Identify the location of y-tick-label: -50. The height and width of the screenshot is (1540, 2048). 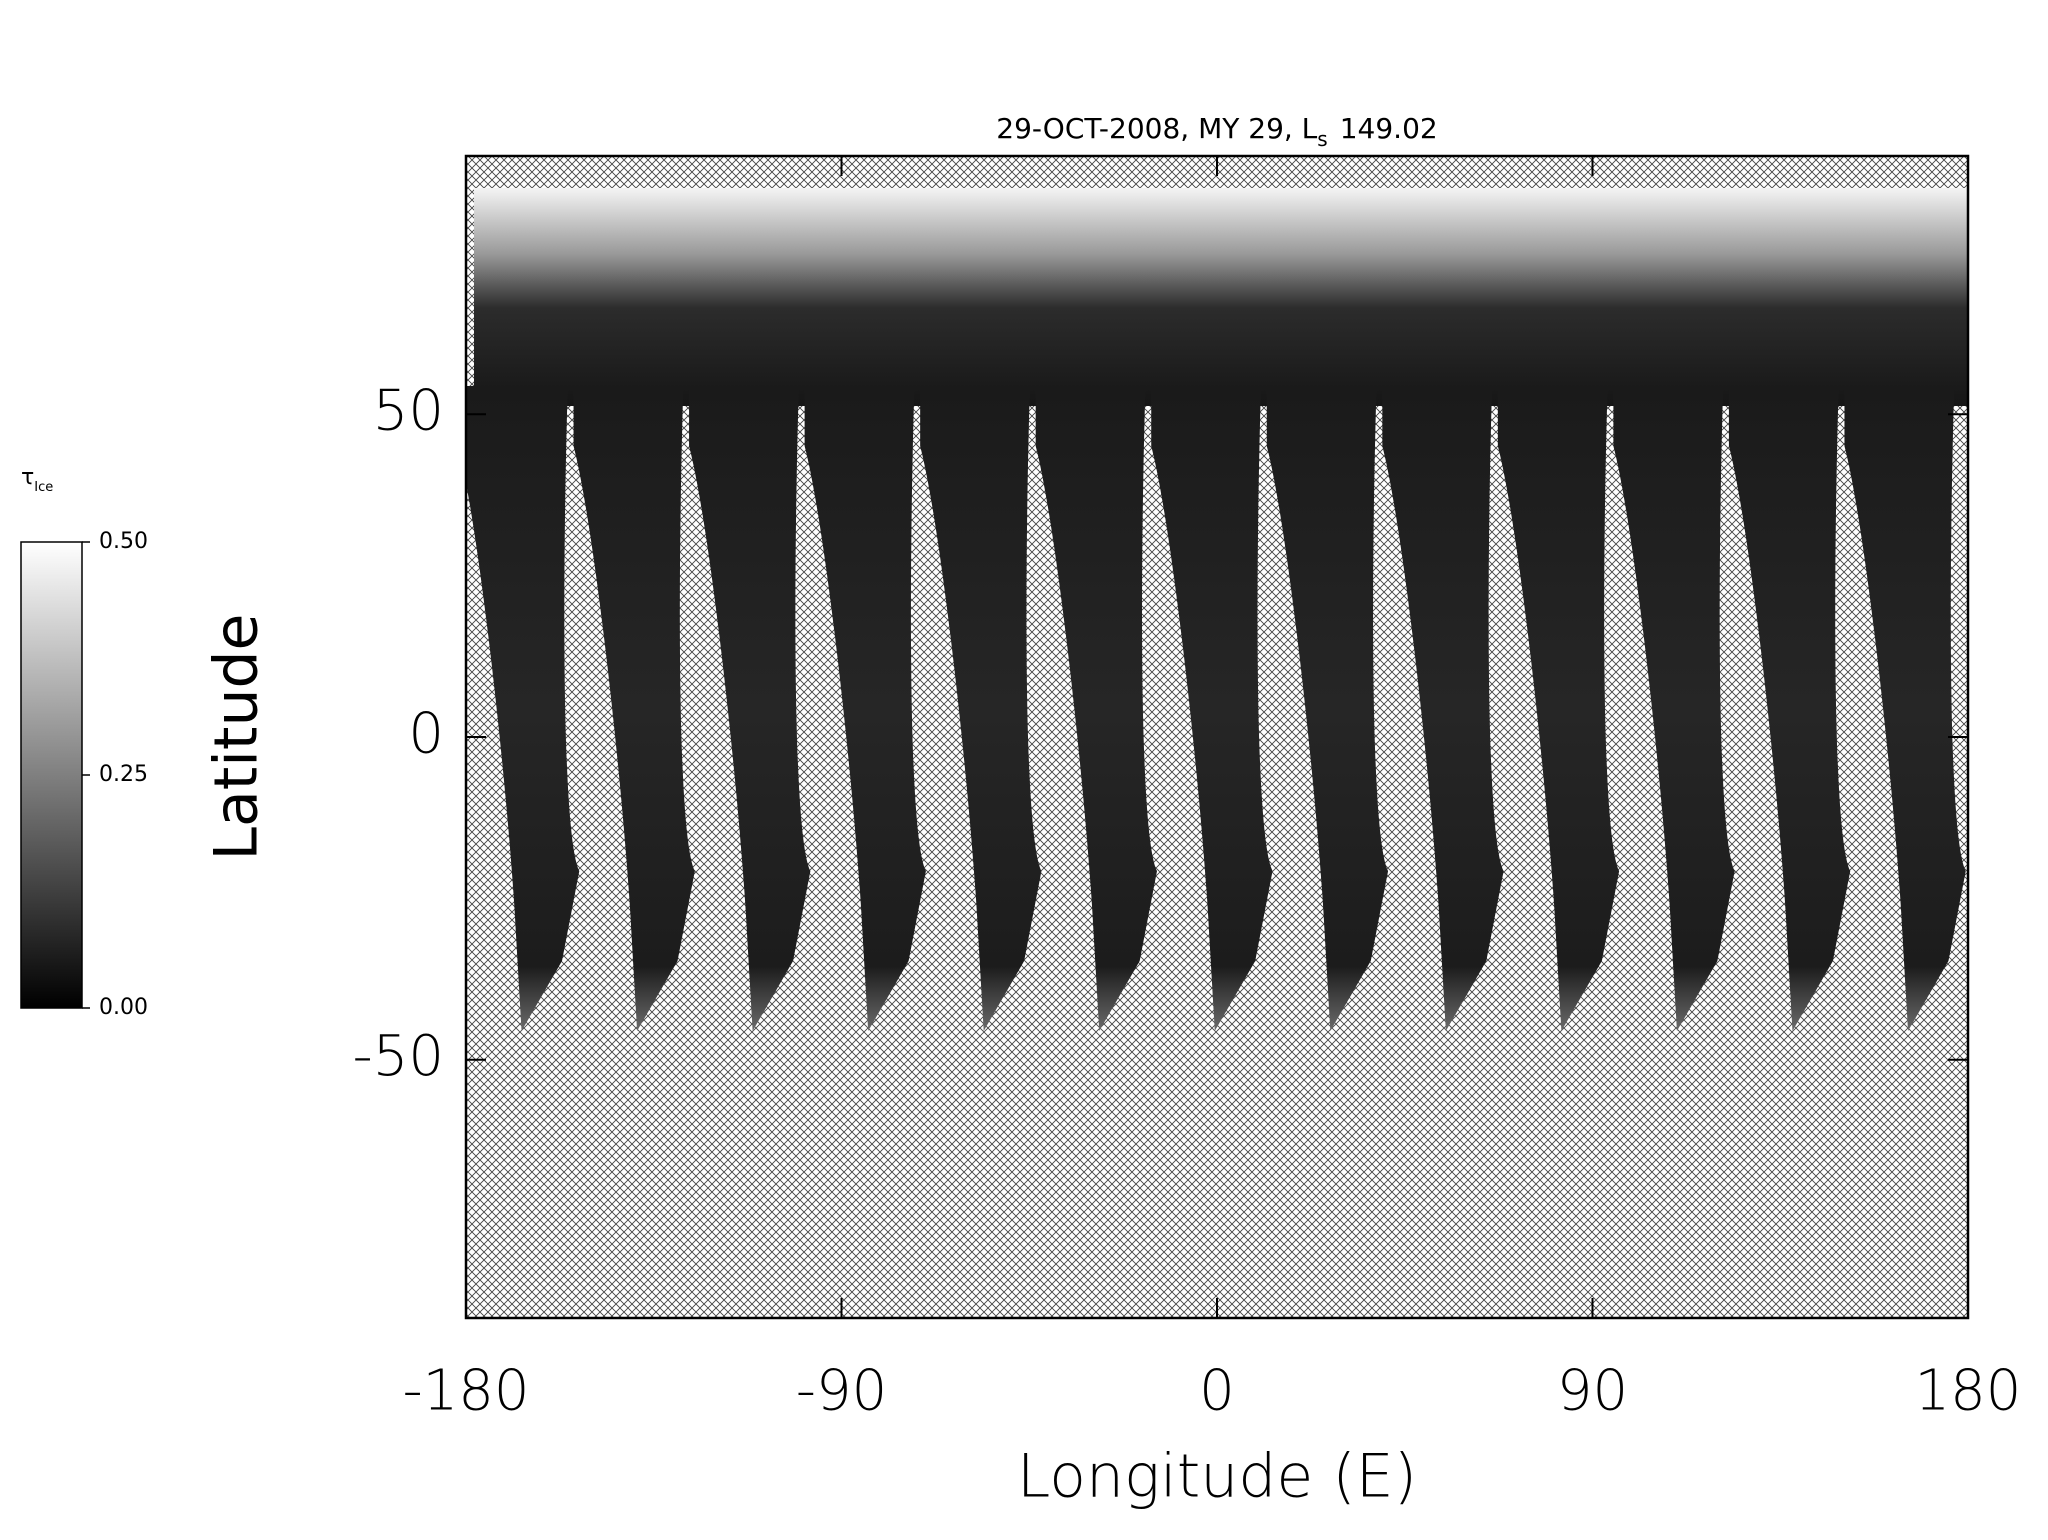
(398, 1056).